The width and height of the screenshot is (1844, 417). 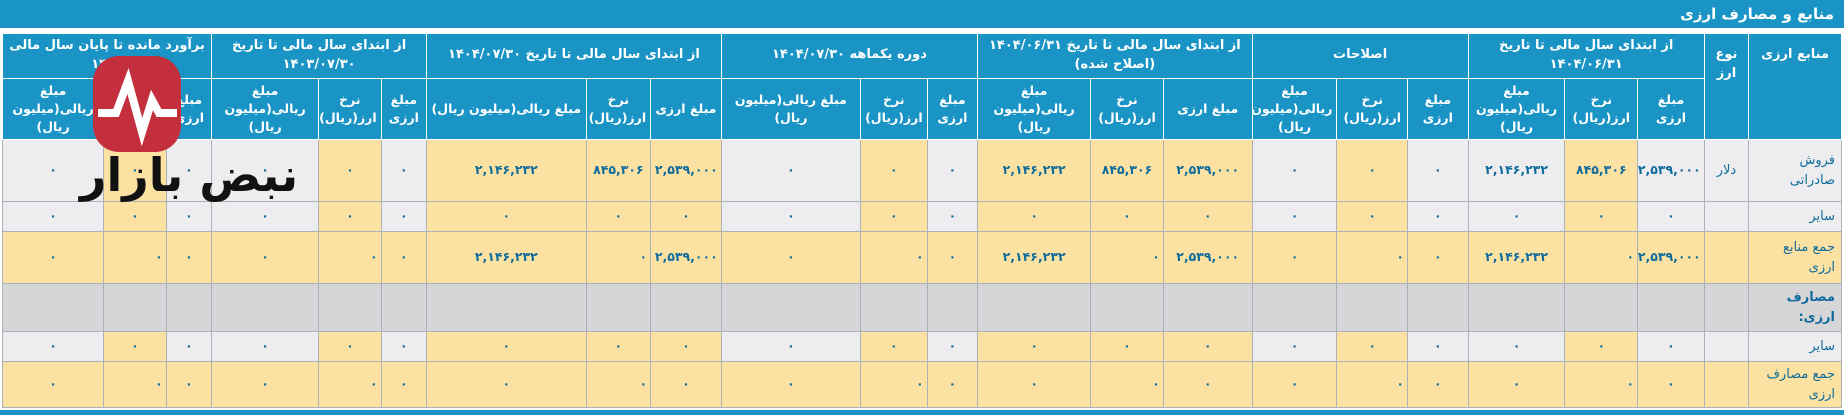 I want to click on value-cell-4-2: ۲,۱۴۶,۲۳۲, so click(x=506, y=171).